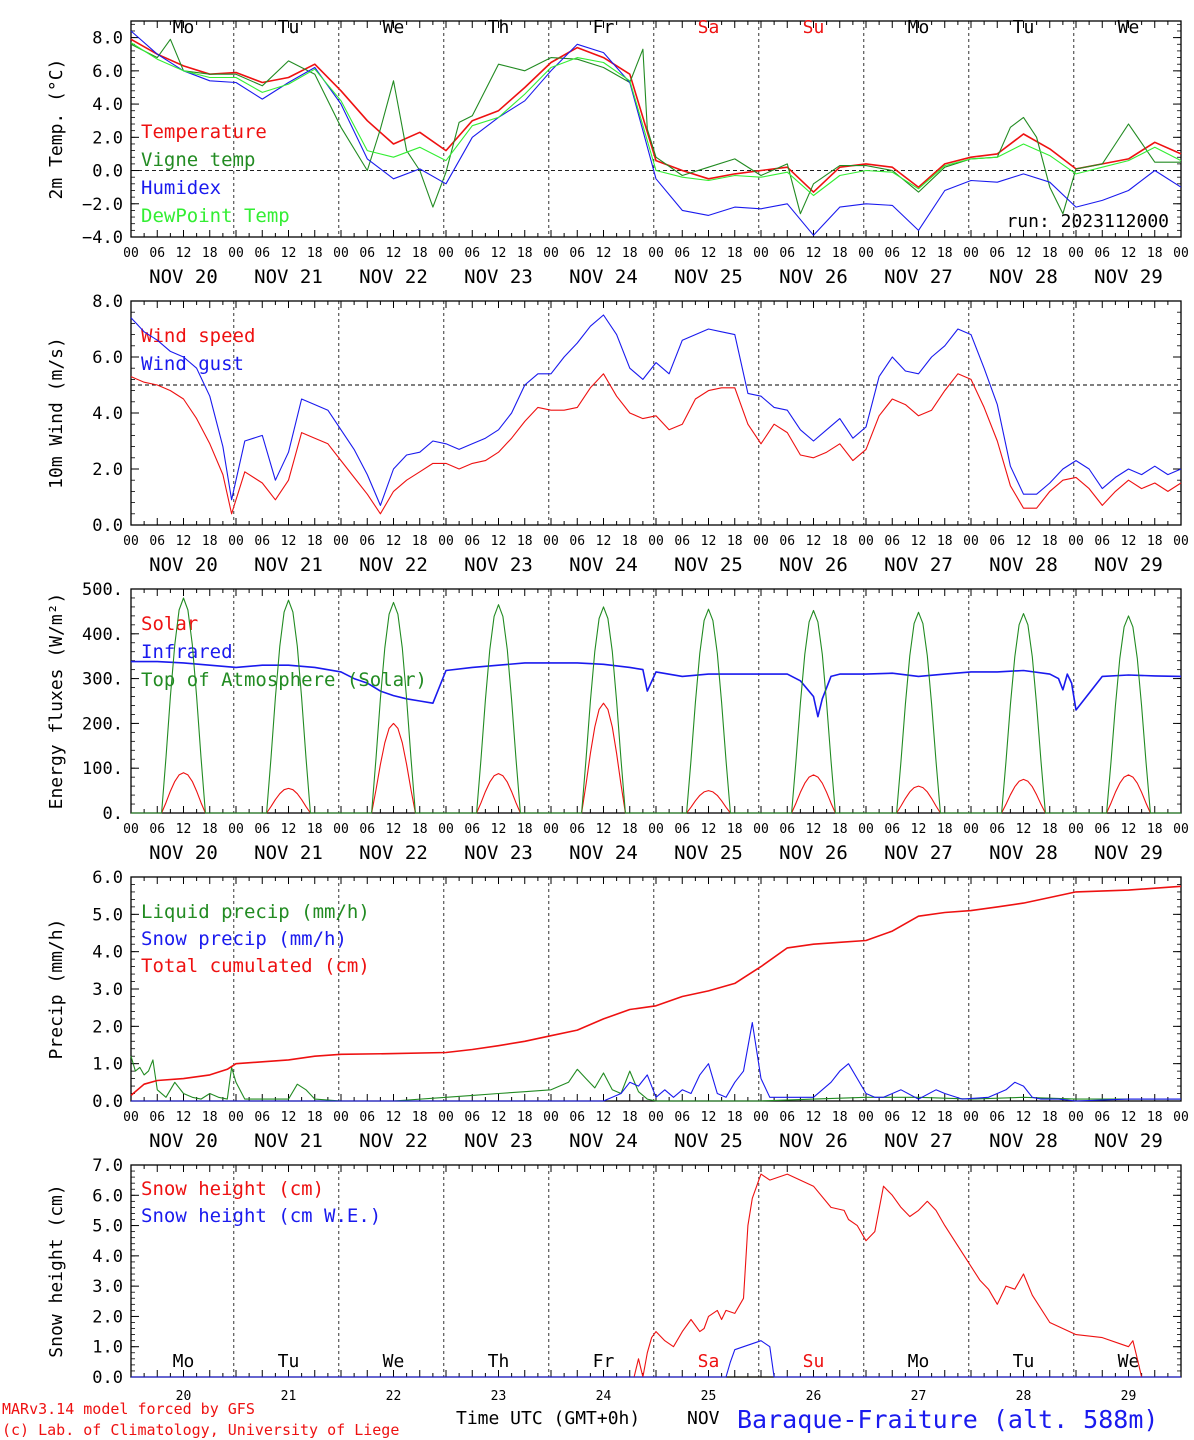 The height and width of the screenshot is (1440, 1194). What do you see at coordinates (107, 915) in the screenshot?
I see `y-tick-label: 5.0` at bounding box center [107, 915].